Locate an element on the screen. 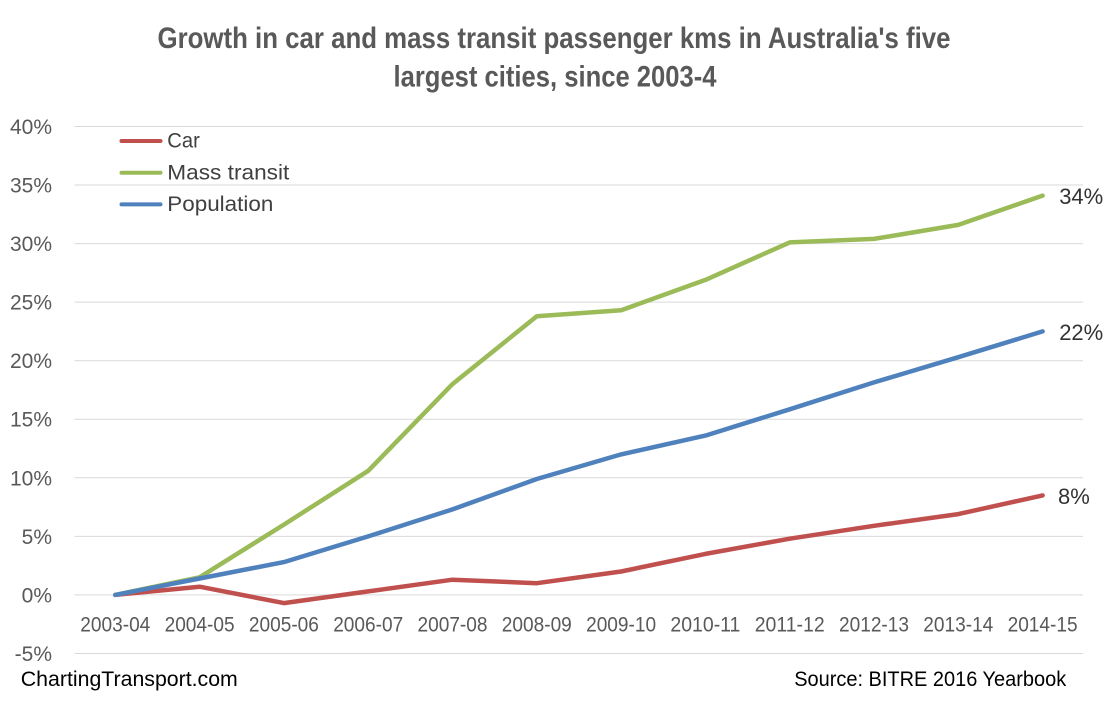  svg-text: -5% is located at coordinates (33, 654).